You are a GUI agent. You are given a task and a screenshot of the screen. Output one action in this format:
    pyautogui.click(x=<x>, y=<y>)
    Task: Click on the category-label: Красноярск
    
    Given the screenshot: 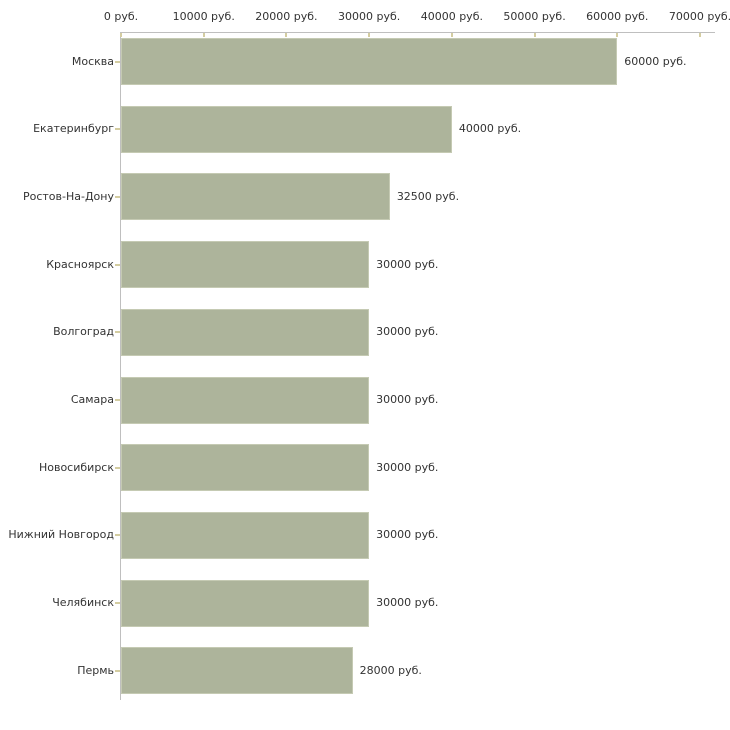 What is the action you would take?
    pyautogui.click(x=80, y=264)
    